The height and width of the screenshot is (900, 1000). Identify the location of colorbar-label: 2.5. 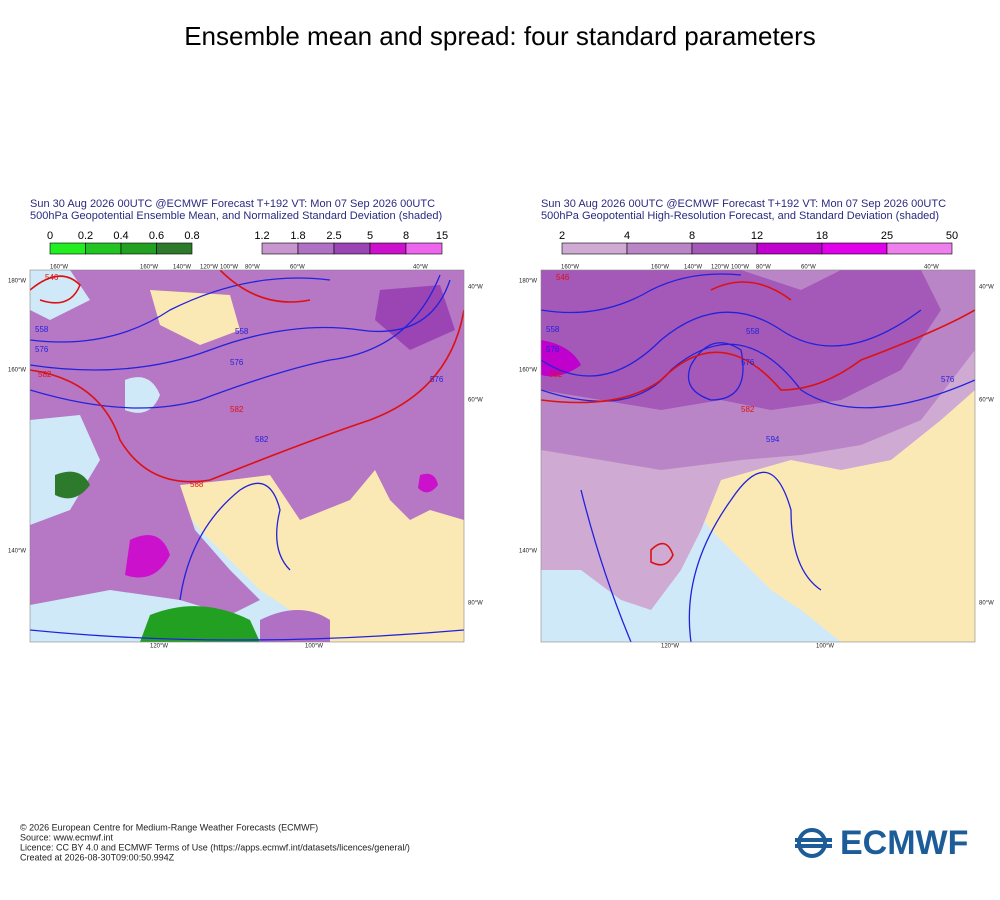
(333, 236).